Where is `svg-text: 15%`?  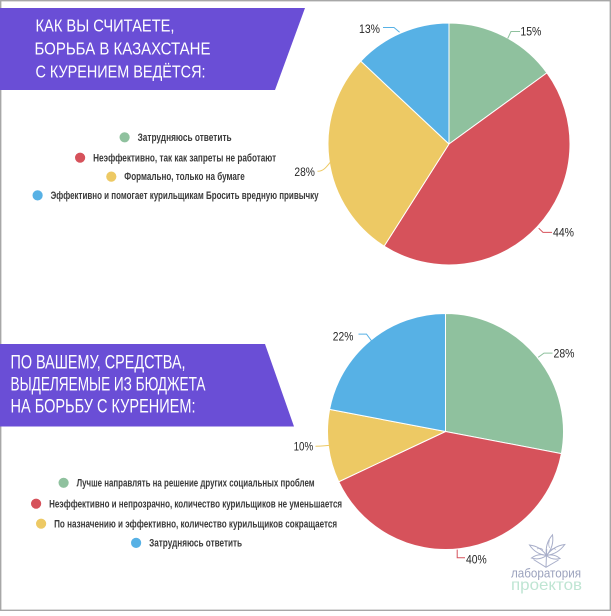
svg-text: 15% is located at coordinates (530, 32).